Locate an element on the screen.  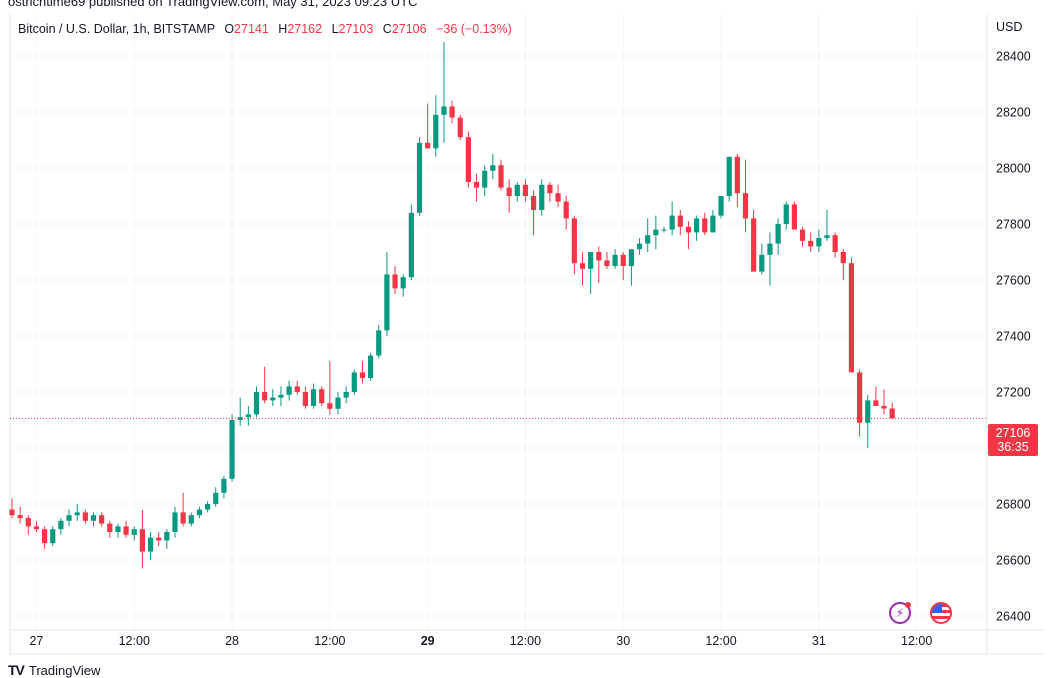
flash-icon: ⚡ is located at coordinates (900, 613).